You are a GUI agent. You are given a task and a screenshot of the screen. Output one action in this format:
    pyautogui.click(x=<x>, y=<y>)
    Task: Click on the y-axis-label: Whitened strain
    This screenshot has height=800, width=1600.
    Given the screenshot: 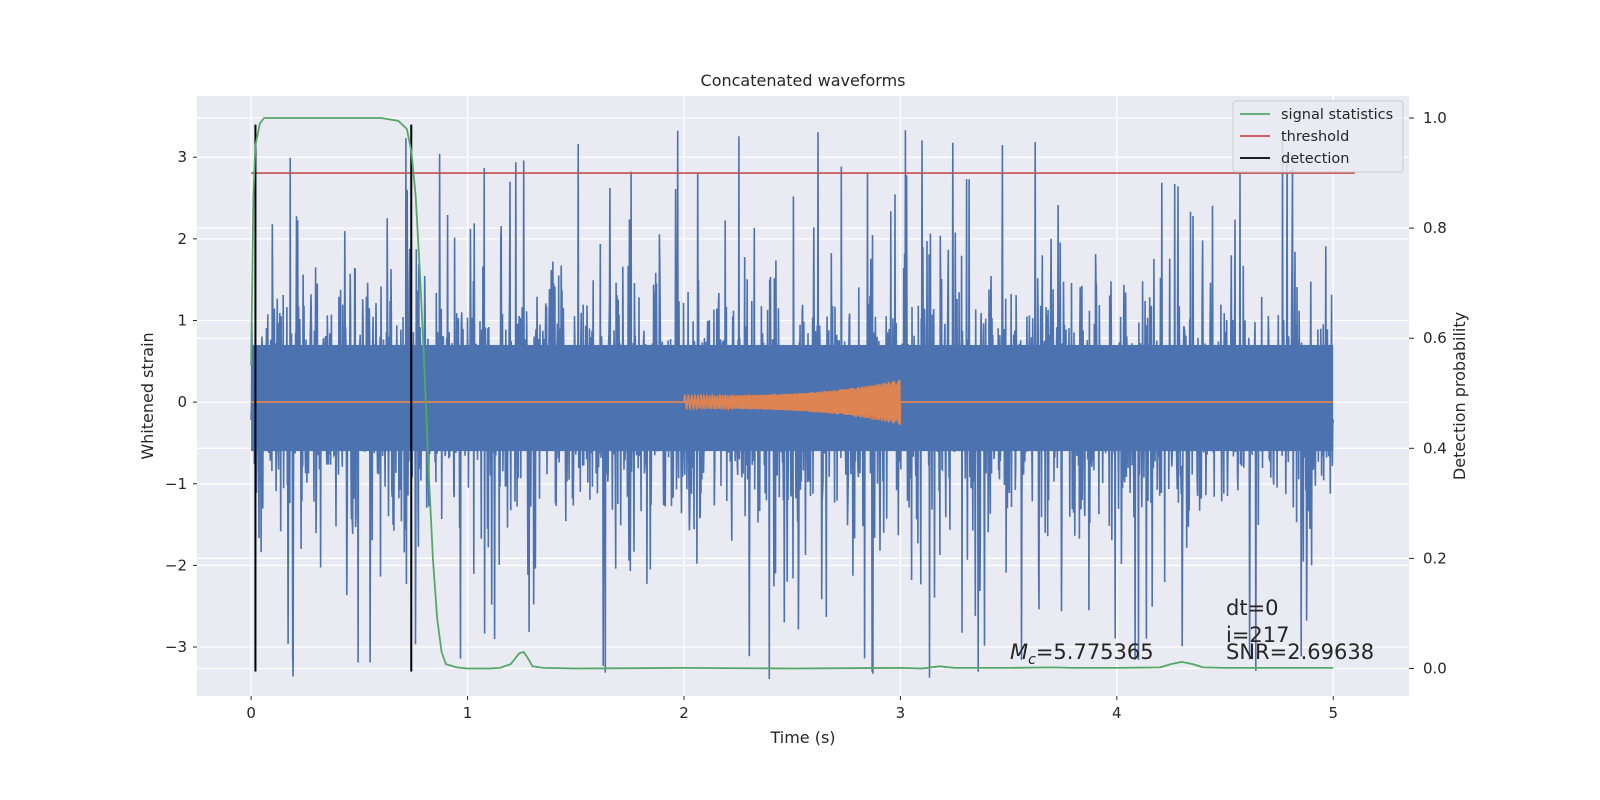 What is the action you would take?
    pyautogui.click(x=147, y=395)
    